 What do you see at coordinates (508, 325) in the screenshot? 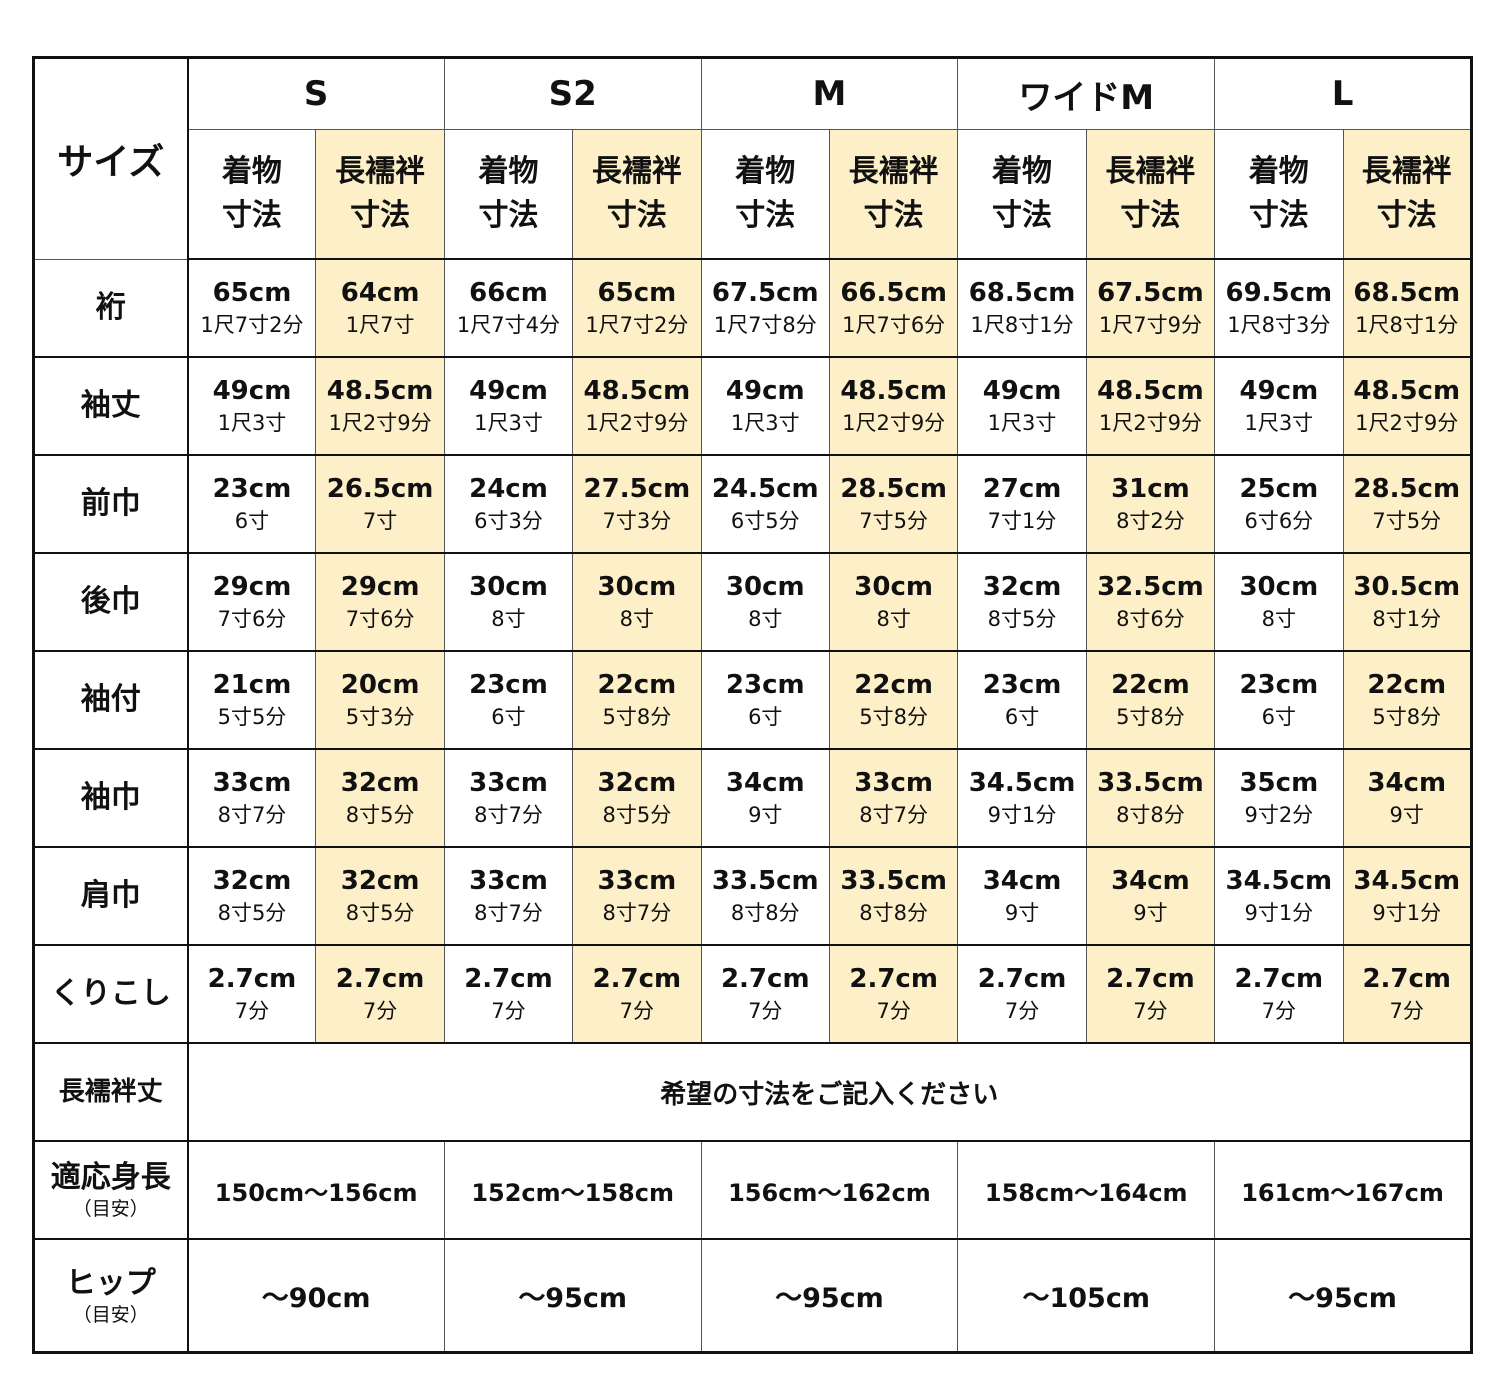
I see `shaku-value: 1尺7寸4分` at bounding box center [508, 325].